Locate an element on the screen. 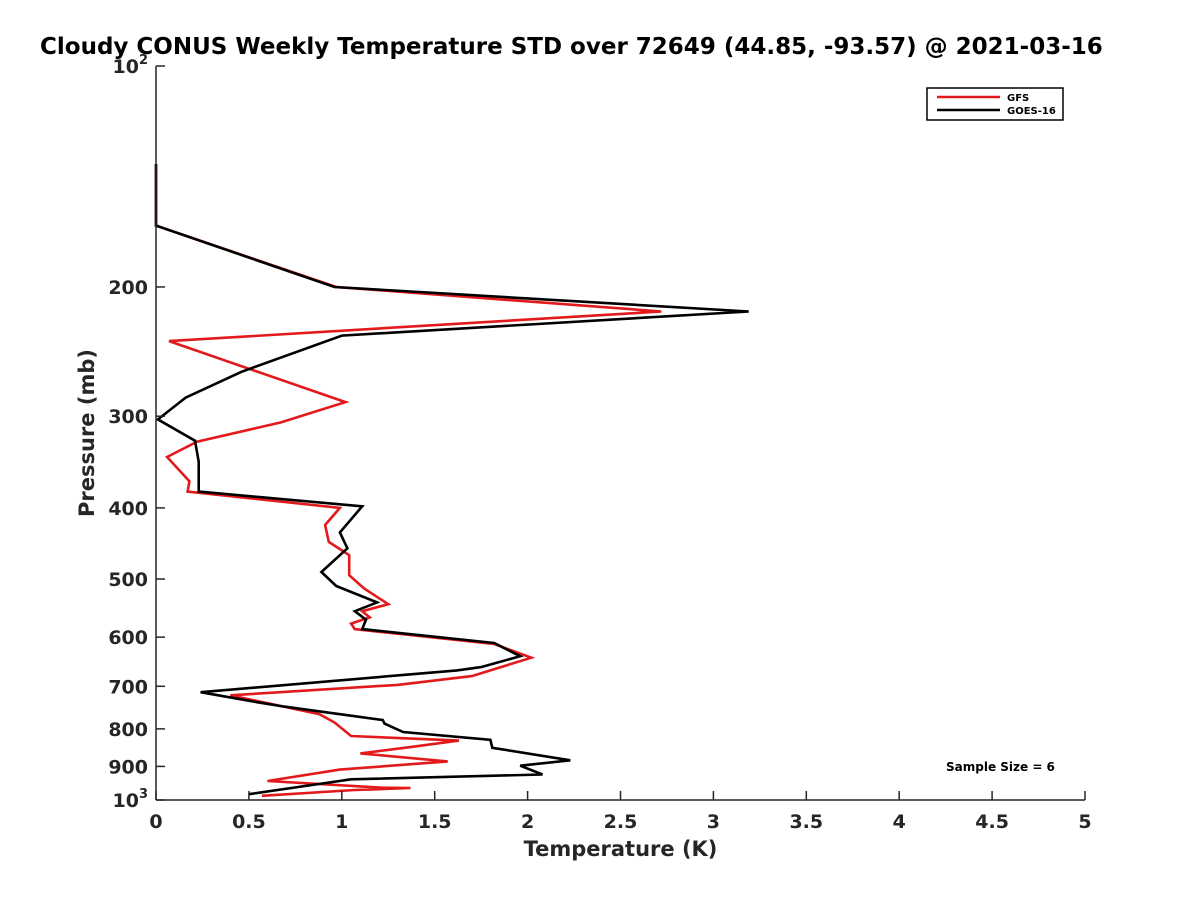  y-tick-label: 900 is located at coordinates (128, 767).